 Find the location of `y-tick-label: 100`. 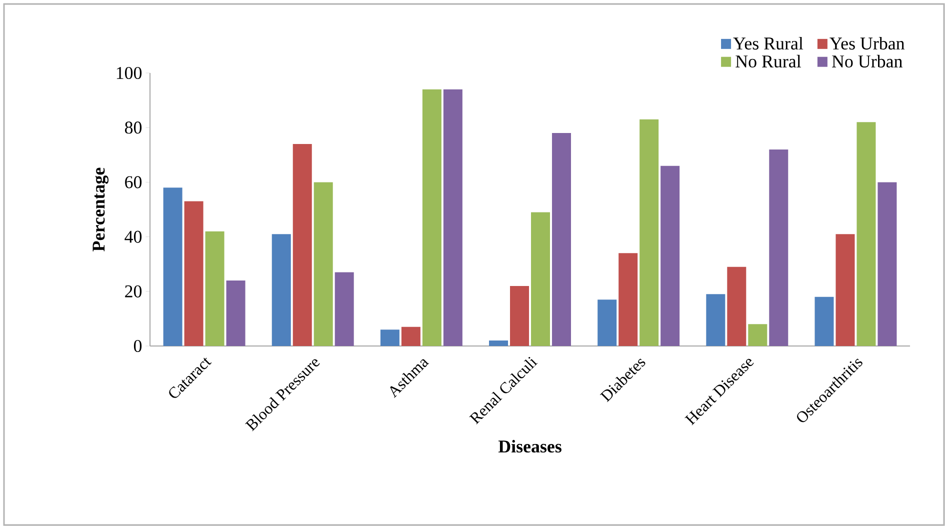

y-tick-label: 100 is located at coordinates (129, 73).